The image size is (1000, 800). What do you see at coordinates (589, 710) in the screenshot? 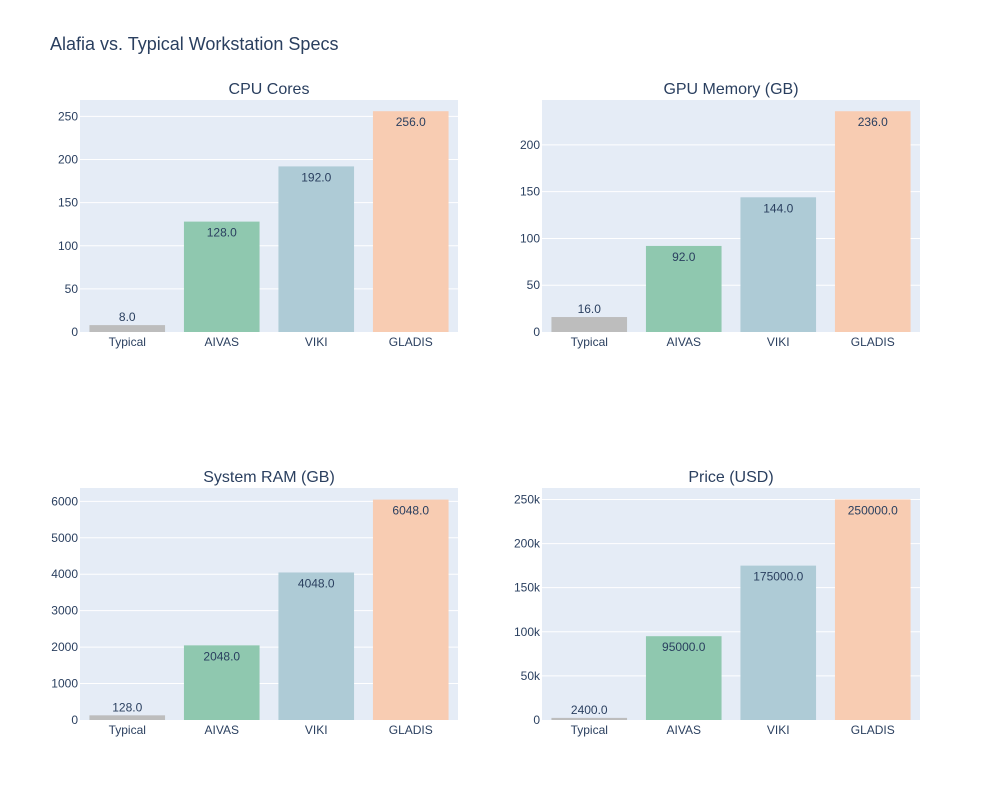
I see `data-label: 2400.0` at bounding box center [589, 710].